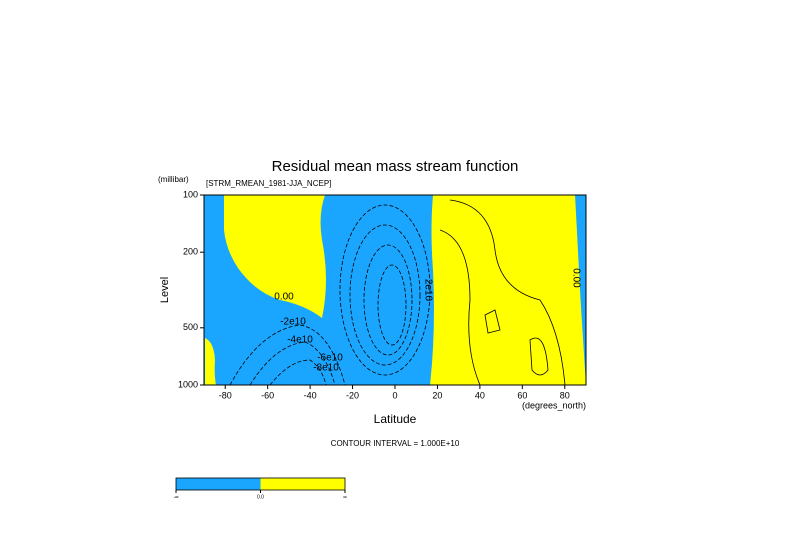 The height and width of the screenshot is (558, 789). What do you see at coordinates (427, 290) in the screenshot?
I see `contour-label: 2e10` at bounding box center [427, 290].